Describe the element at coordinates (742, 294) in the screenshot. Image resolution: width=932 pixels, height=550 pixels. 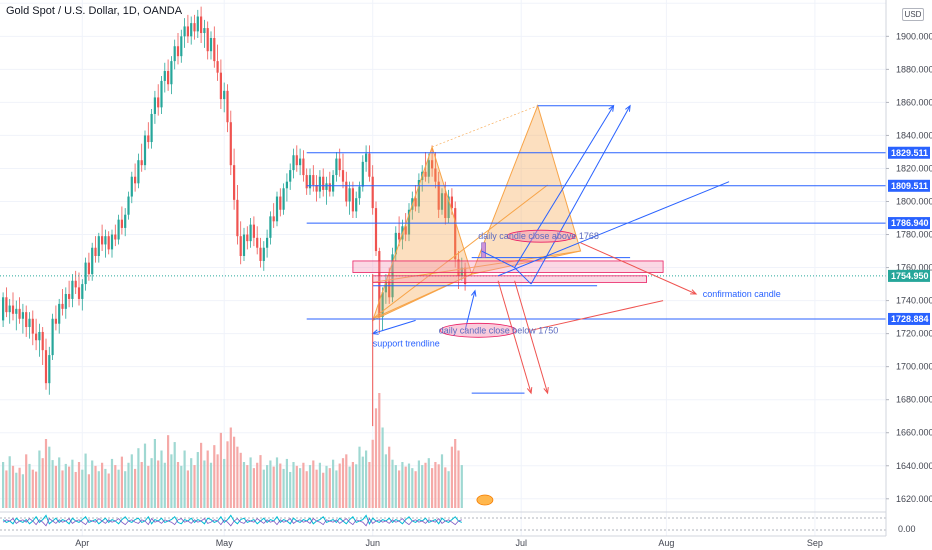
I see `confirmation-label: confirmation candle` at that location.